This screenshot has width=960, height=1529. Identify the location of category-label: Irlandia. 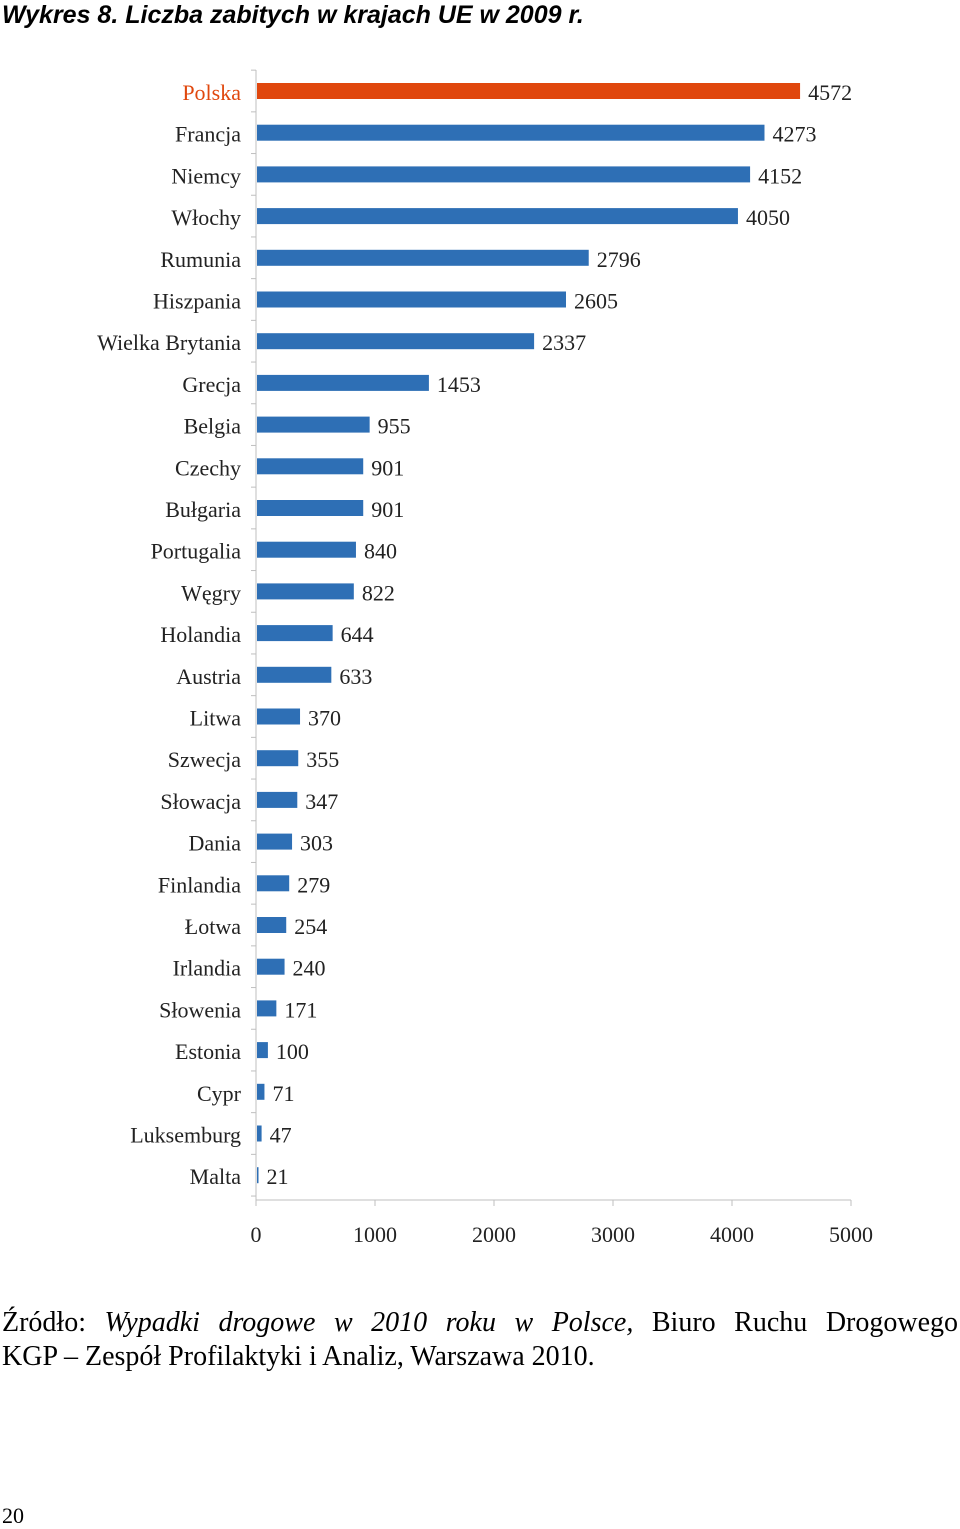
(207, 968).